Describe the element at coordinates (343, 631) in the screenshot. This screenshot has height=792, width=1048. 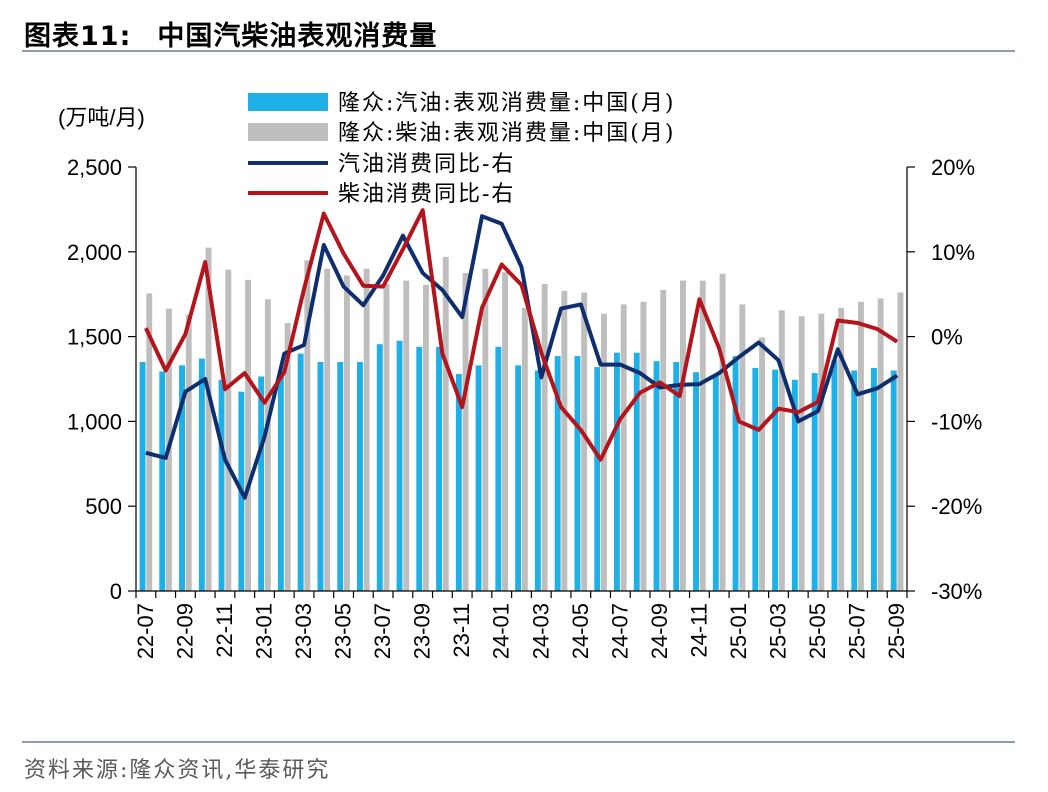
I see `x-tick-label: 23-05` at that location.